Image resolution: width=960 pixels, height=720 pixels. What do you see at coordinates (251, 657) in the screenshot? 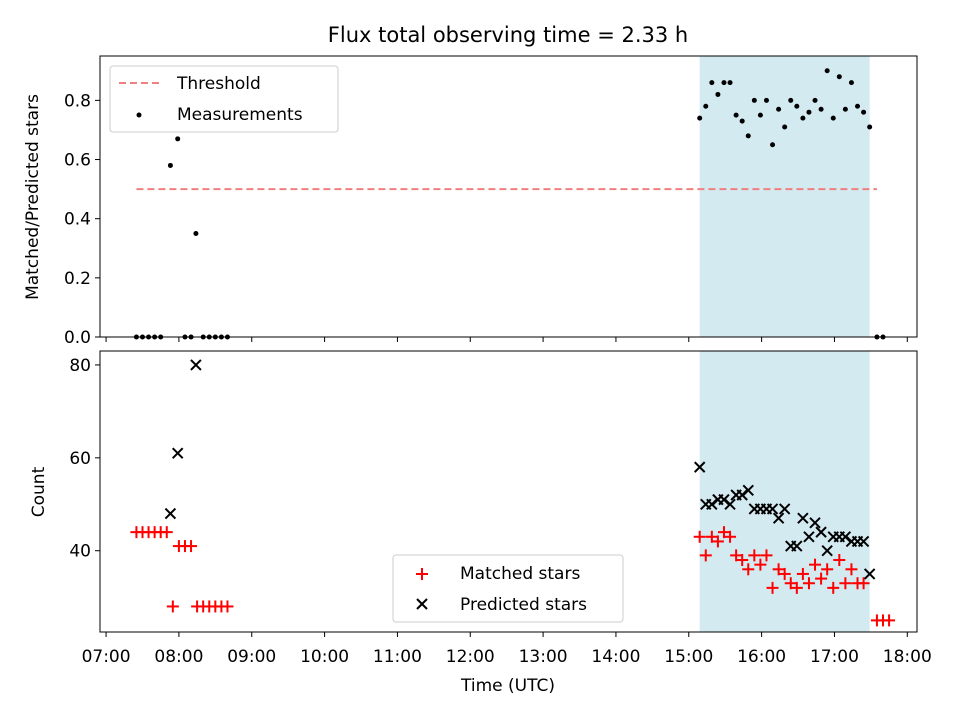
I see `x-tick-label: 09:00` at bounding box center [251, 657].